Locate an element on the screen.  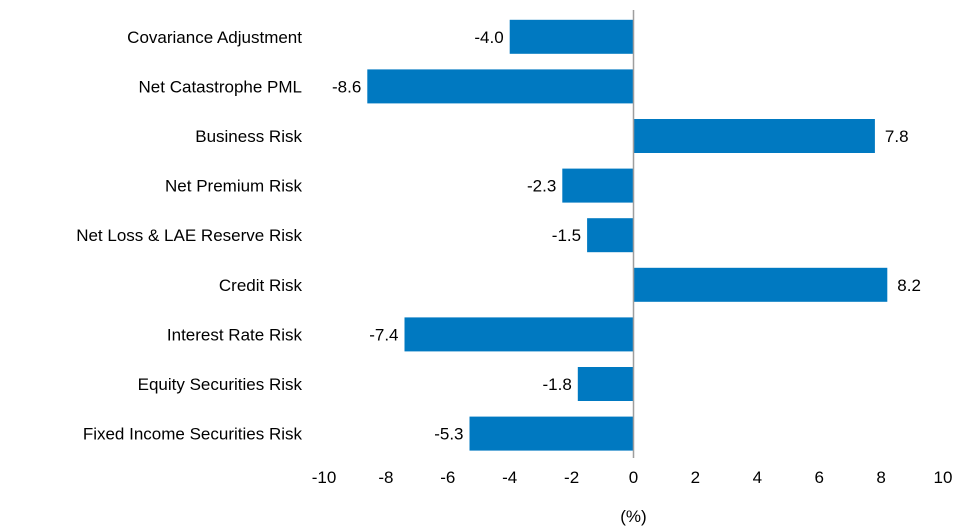
x-tick-label: 4 is located at coordinates (757, 477).